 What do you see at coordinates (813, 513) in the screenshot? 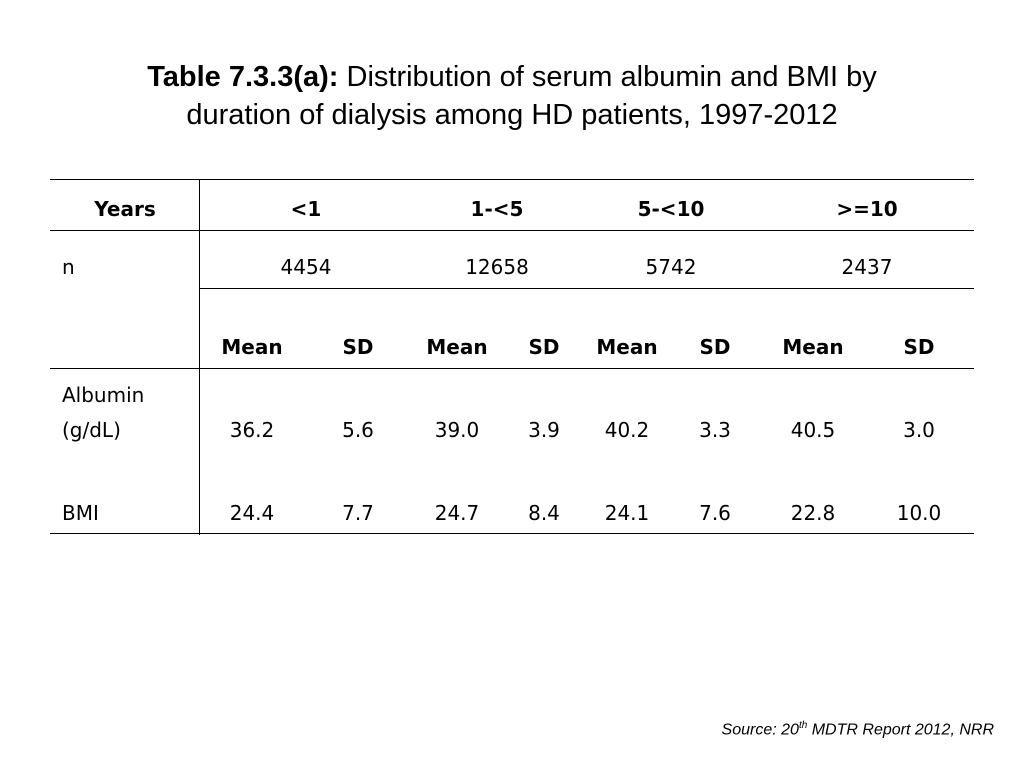
I see `table-cell: 22.8` at bounding box center [813, 513].